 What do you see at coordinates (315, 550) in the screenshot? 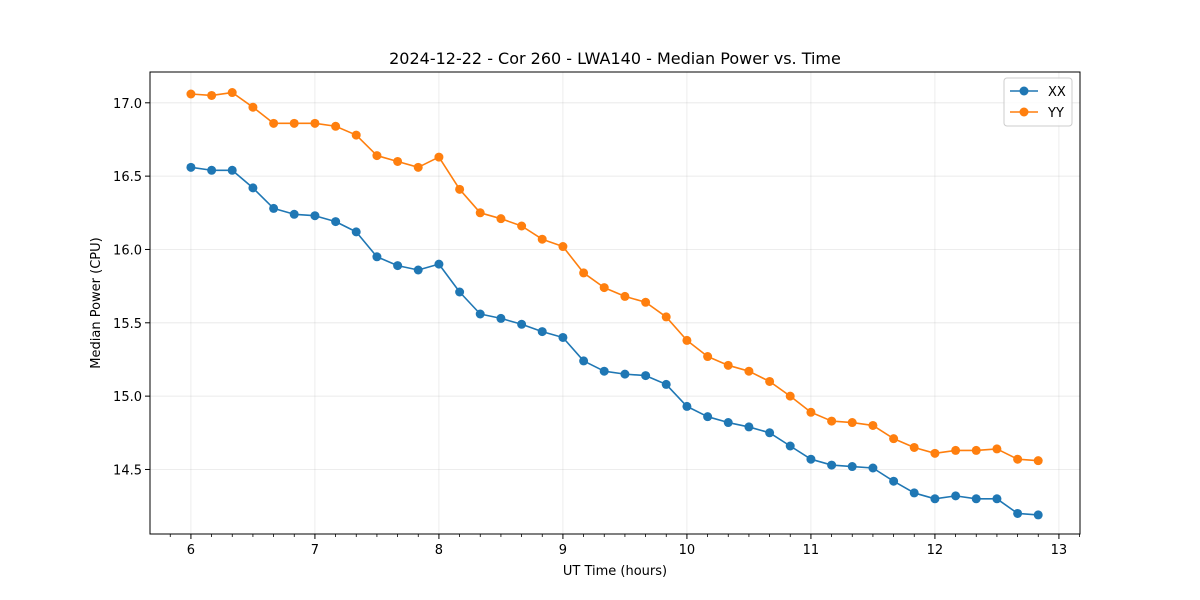
I see `x-tick-label: 7` at bounding box center [315, 550].